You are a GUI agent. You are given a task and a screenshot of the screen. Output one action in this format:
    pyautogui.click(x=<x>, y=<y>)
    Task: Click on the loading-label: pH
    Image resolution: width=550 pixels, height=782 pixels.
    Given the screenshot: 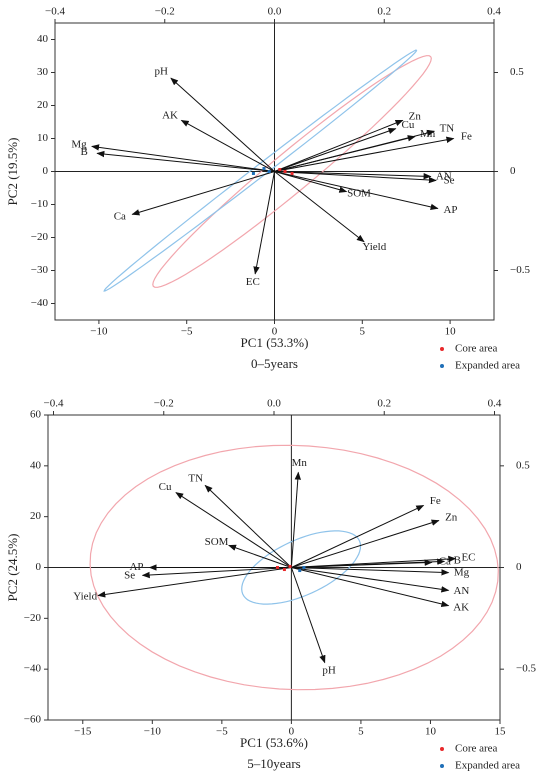 What is the action you would take?
    pyautogui.click(x=329, y=671)
    